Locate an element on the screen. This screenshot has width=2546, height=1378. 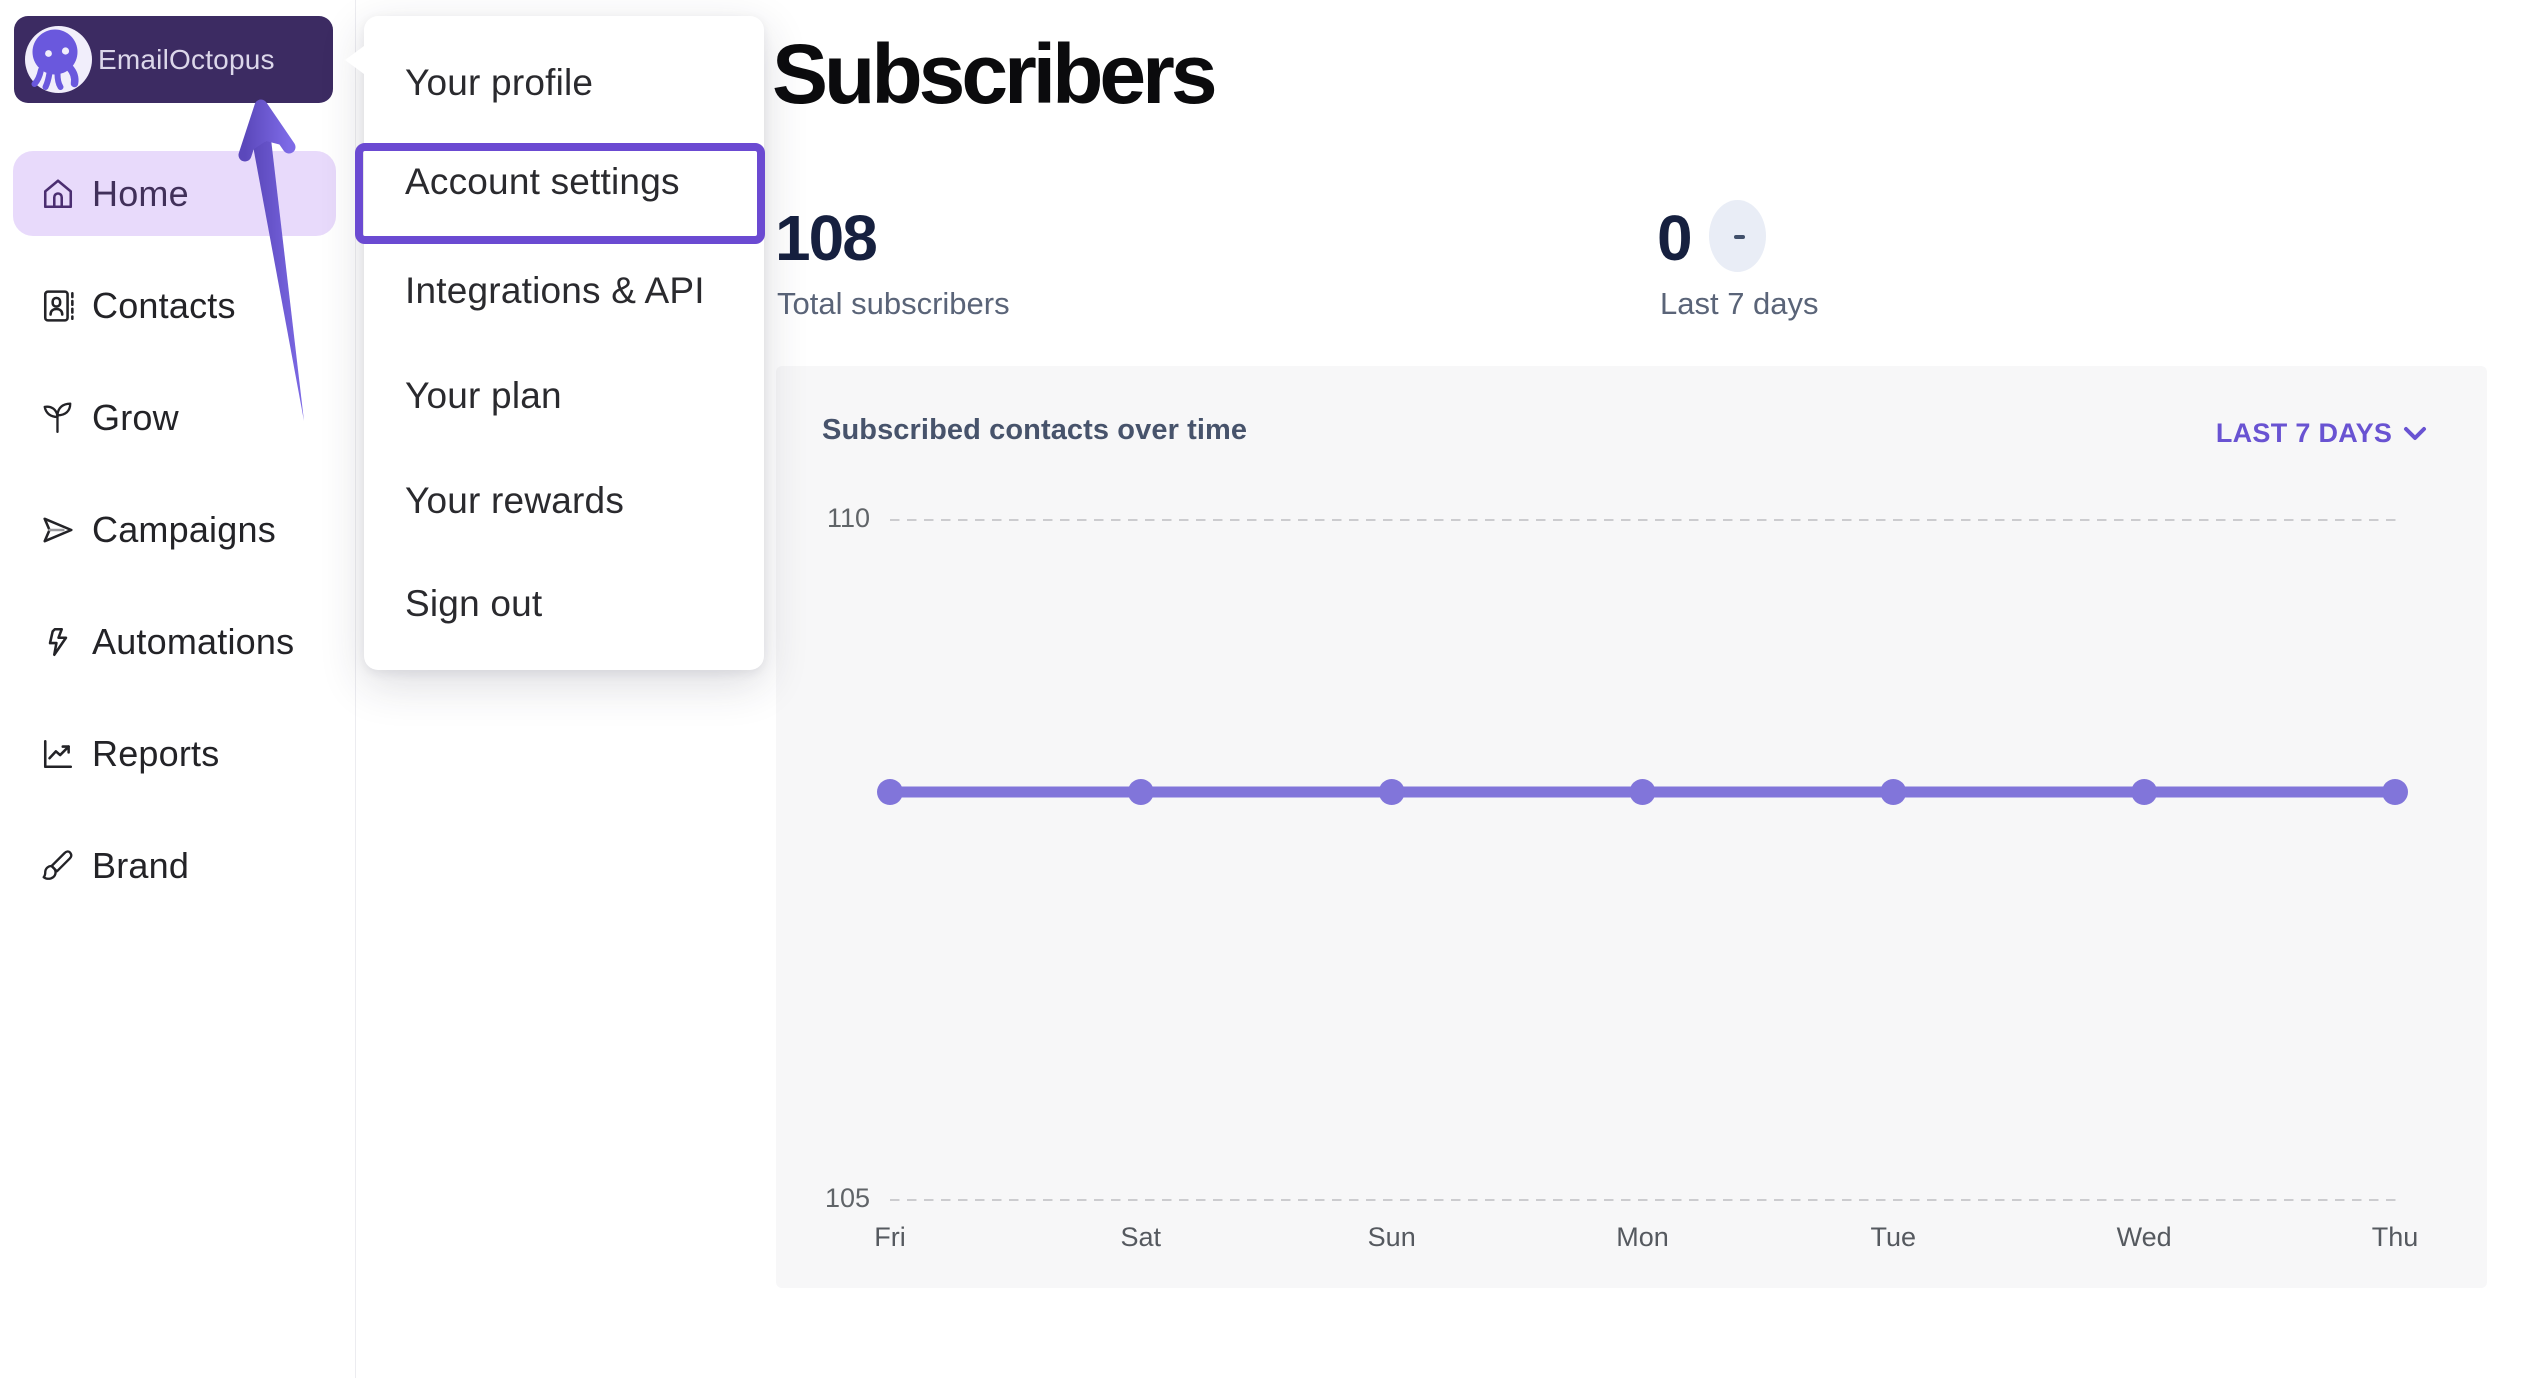
svg-text: Mon is located at coordinates (1642, 1237).